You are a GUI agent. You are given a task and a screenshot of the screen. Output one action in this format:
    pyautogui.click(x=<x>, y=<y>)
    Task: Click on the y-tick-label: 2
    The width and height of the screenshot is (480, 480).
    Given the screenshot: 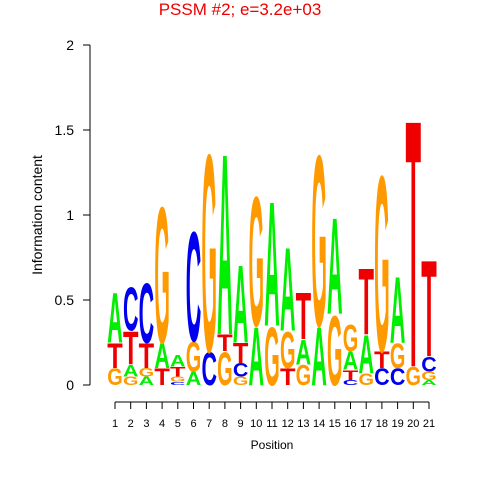 What is the action you would take?
    pyautogui.click(x=70, y=45)
    